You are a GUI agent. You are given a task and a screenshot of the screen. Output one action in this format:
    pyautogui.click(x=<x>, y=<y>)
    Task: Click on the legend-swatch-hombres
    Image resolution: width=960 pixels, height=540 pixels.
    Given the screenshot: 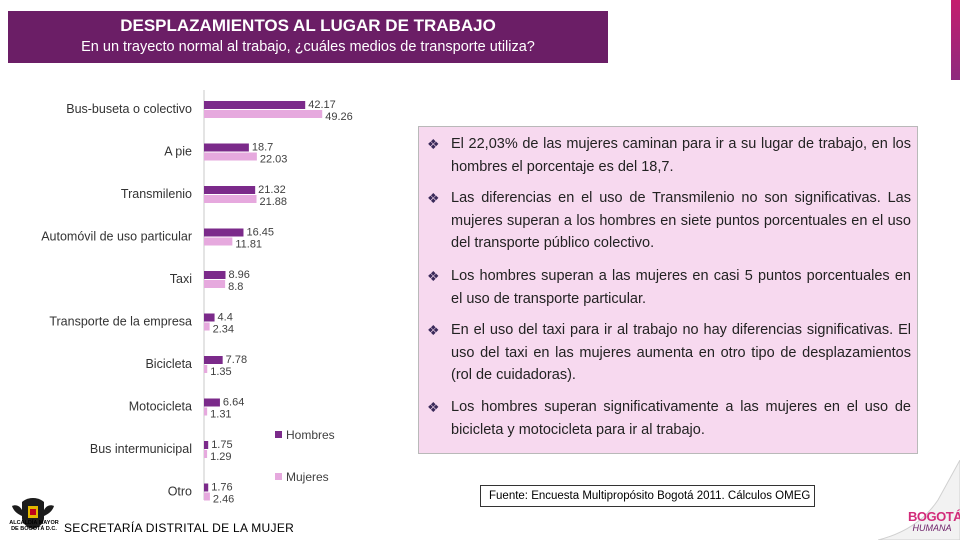 What is the action you would take?
    pyautogui.click(x=278, y=434)
    